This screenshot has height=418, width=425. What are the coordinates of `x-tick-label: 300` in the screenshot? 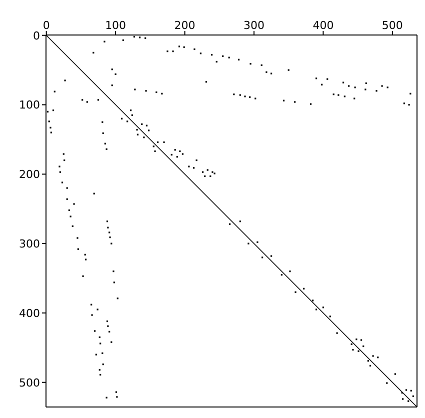 It's located at (253, 25).